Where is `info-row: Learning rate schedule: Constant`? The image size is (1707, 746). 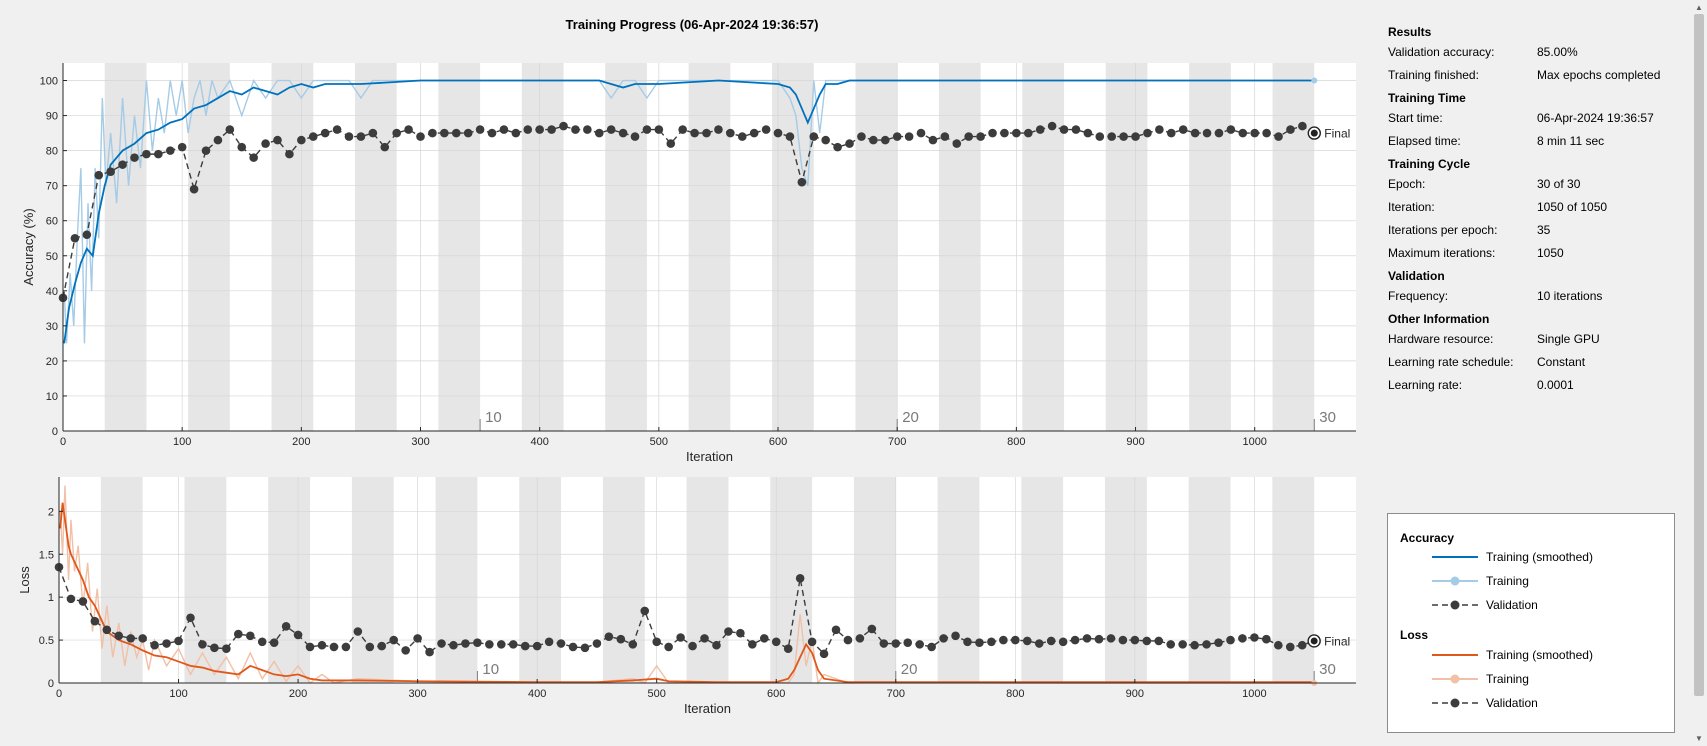
info-row: Learning rate schedule: Constant is located at coordinates (1533, 362).